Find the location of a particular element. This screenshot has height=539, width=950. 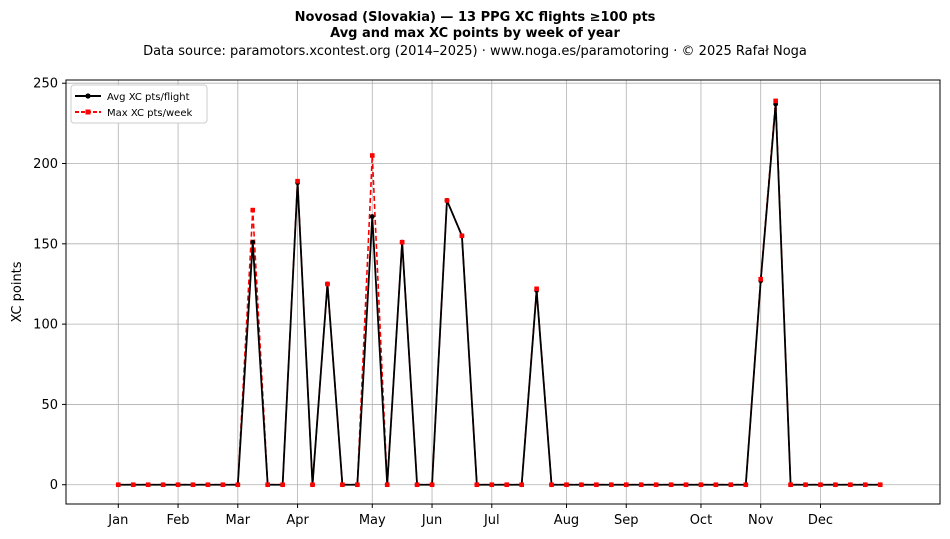

x-tick-label: Jan is located at coordinates (117, 520).